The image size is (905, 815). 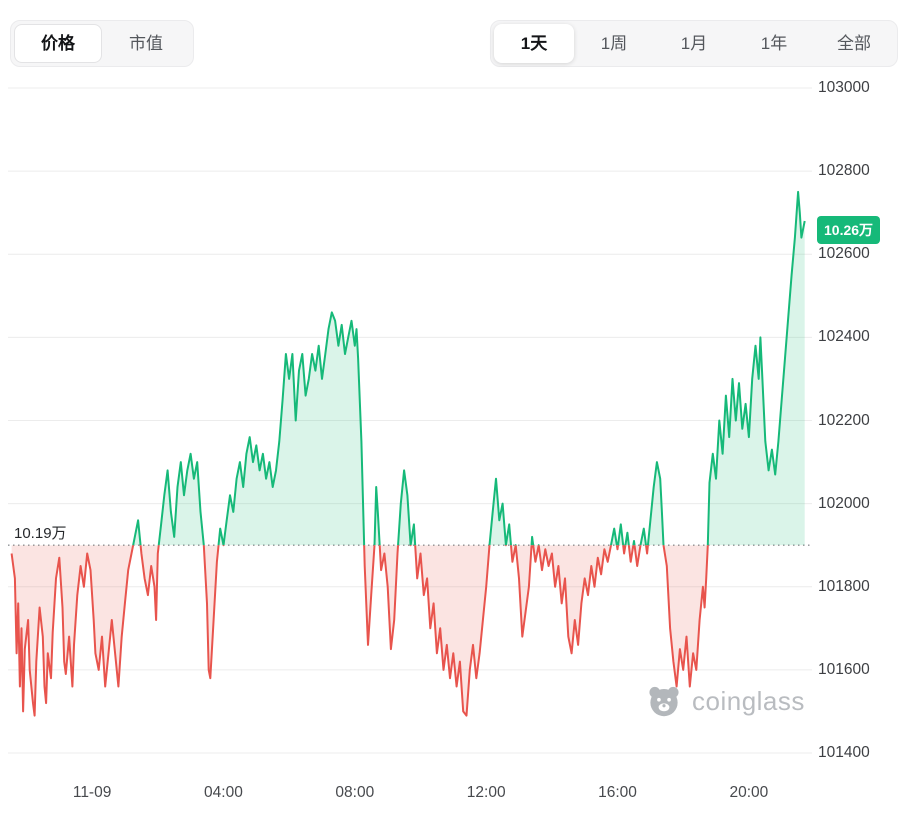 What do you see at coordinates (454, 43) in the screenshot?
I see `chart-toolbar: 价格 市值 1天 1周 1月 1年 全部` at bounding box center [454, 43].